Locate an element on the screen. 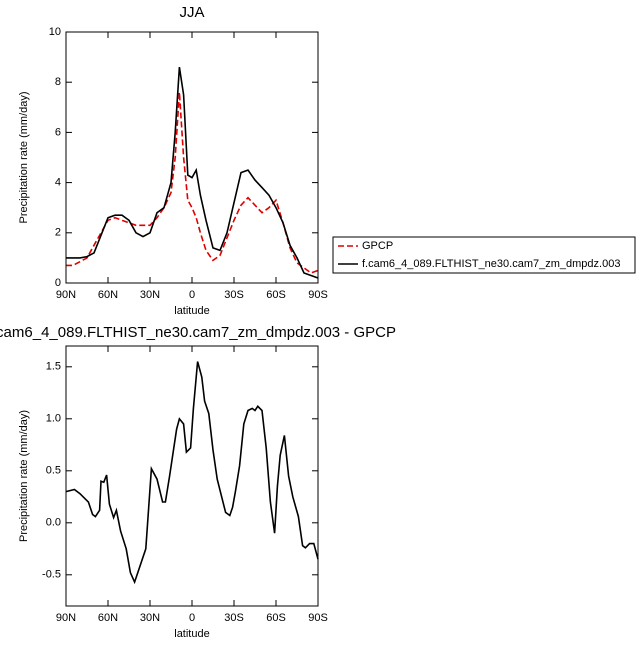 The image size is (640, 652). y-tick-label: 6 is located at coordinates (58, 132).